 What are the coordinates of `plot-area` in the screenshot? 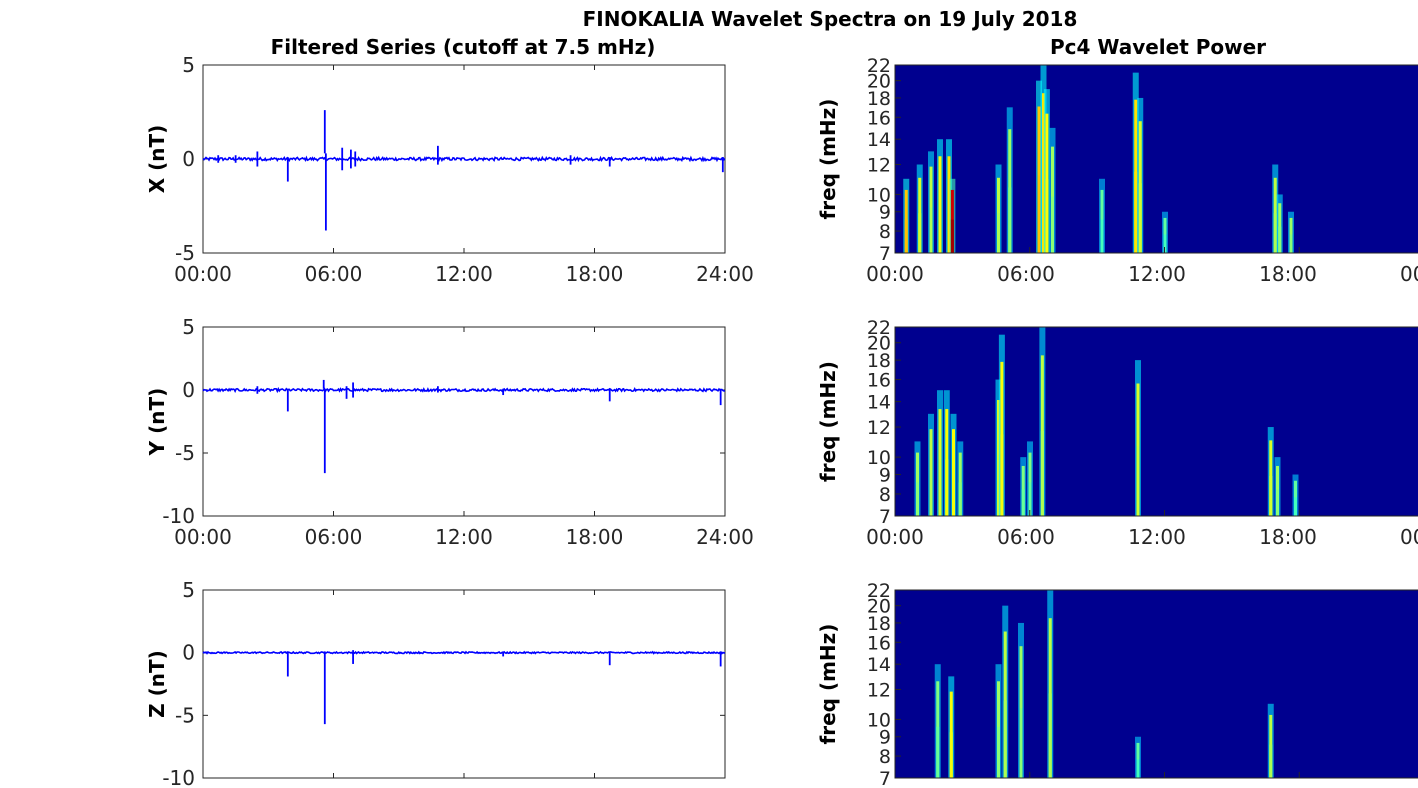 It's located at (464, 421).